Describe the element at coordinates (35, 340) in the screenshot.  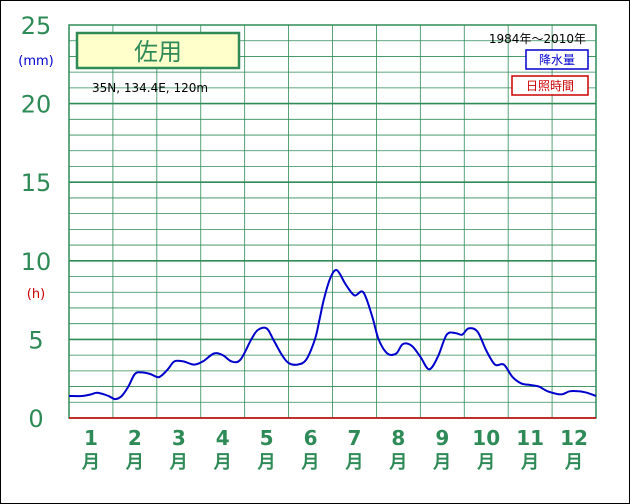
I see `y-tick-label: 5` at that location.